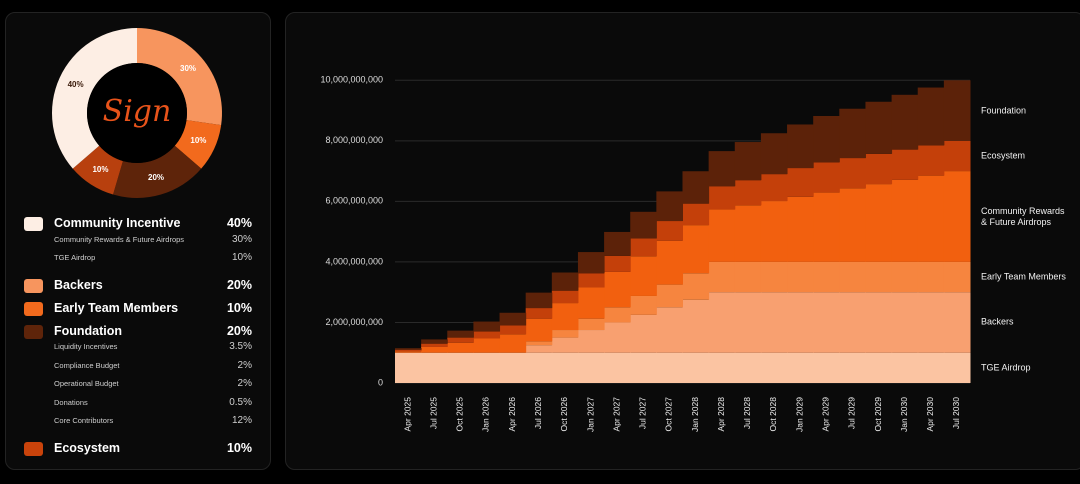 This screenshot has height=484, width=1080. Describe the element at coordinates (1004, 110) in the screenshot. I see `series-label: Foundation` at that location.